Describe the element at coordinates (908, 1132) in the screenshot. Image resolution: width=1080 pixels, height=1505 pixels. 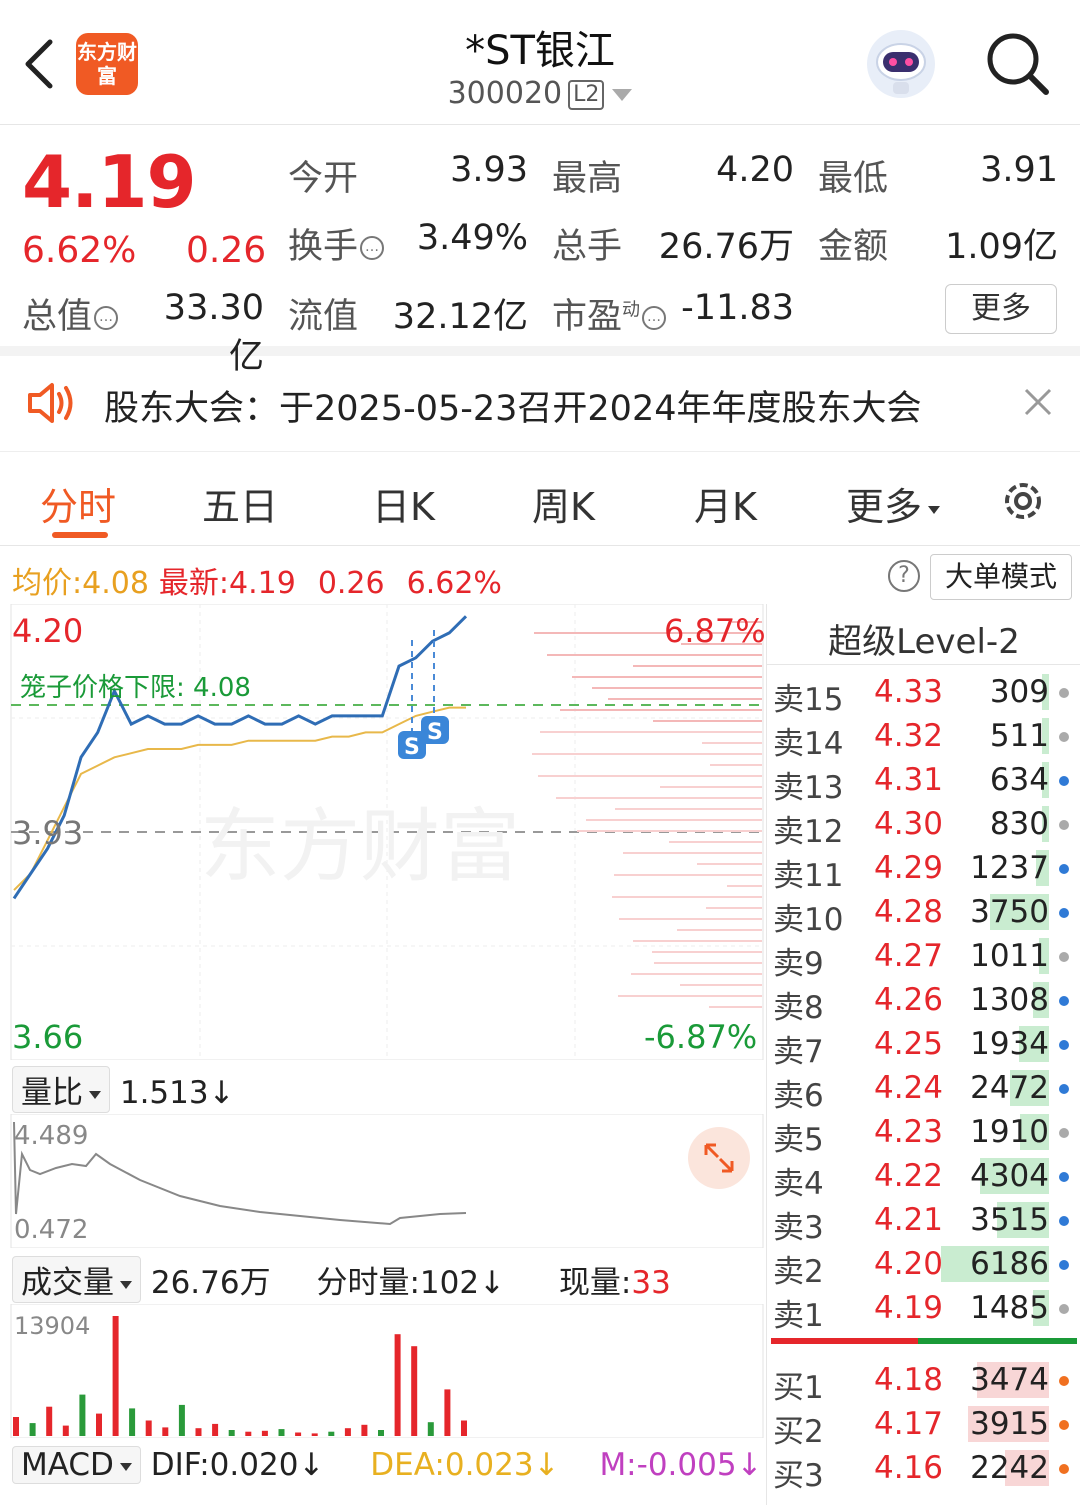
I see `level-price: 4.23` at that location.